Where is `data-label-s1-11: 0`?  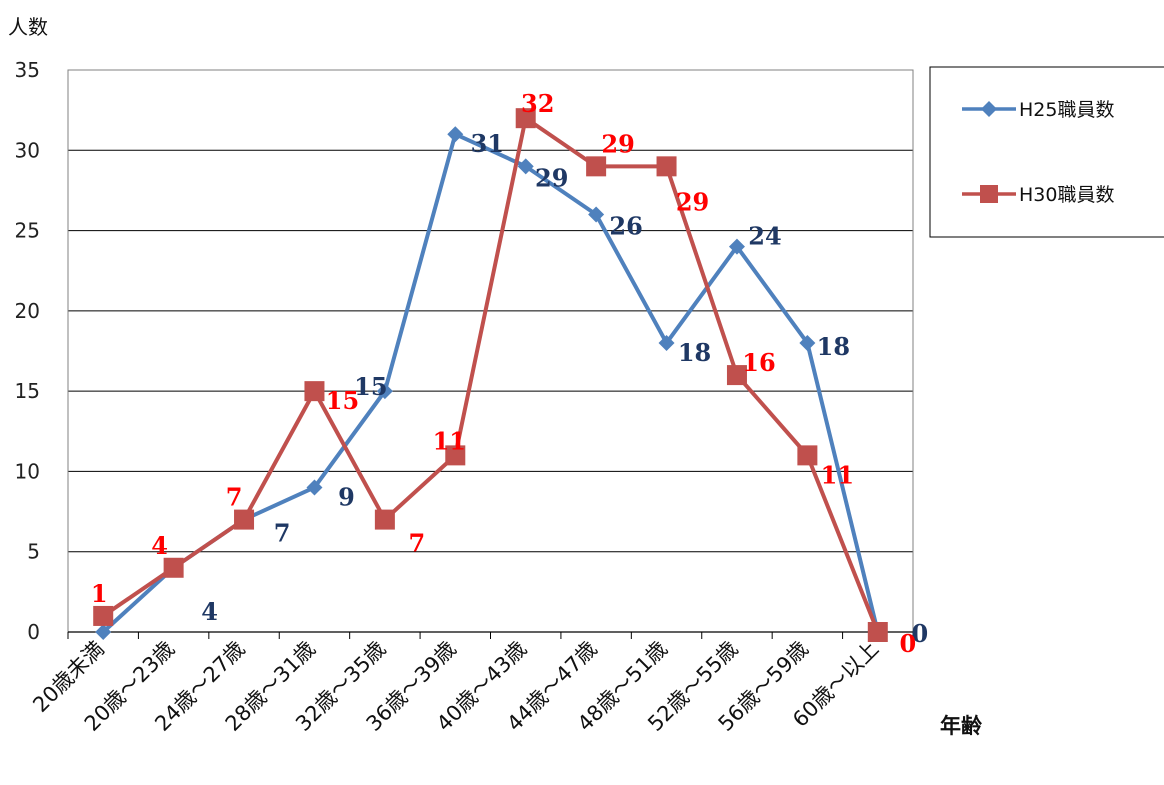
data-label-s1-11: 0 is located at coordinates (907, 643).